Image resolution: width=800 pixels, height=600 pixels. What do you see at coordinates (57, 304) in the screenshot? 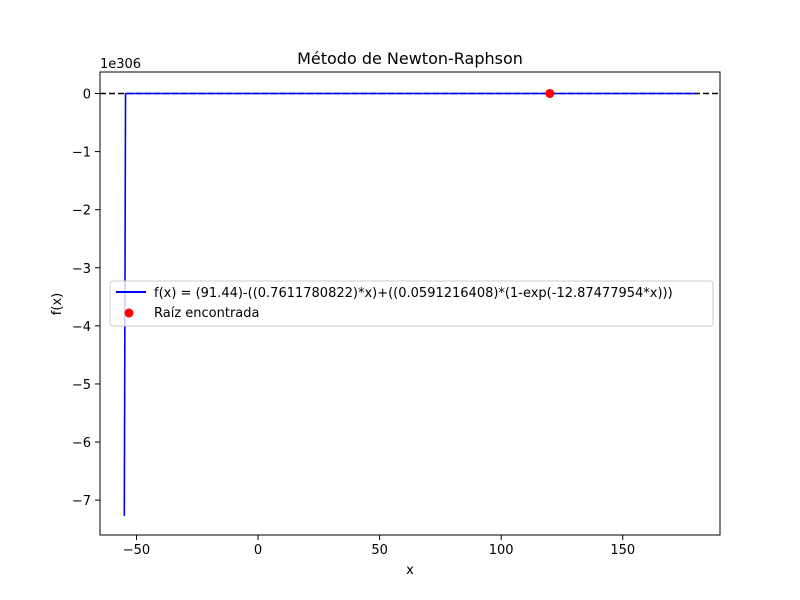
I see `y-axis-label: f(x)` at bounding box center [57, 304].